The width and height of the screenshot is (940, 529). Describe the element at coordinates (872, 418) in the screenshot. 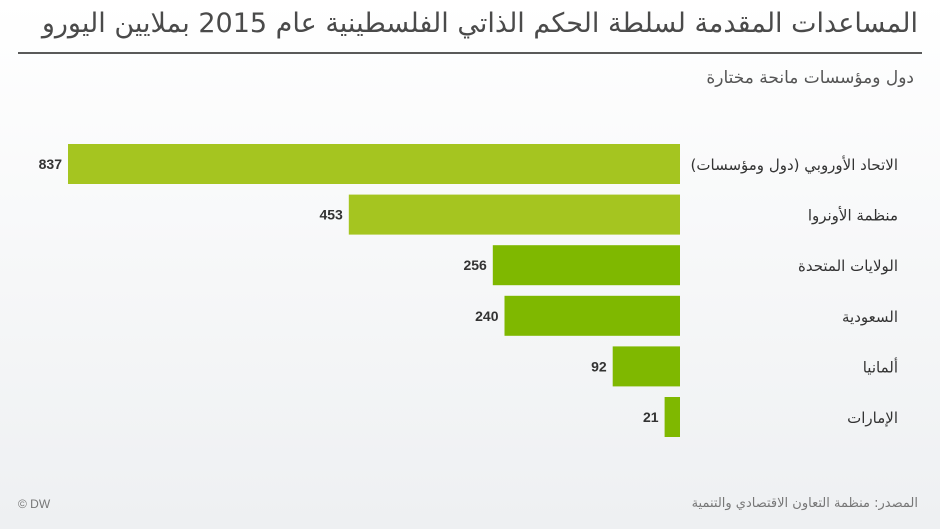

I see `category-label-5: الإمارات` at that location.